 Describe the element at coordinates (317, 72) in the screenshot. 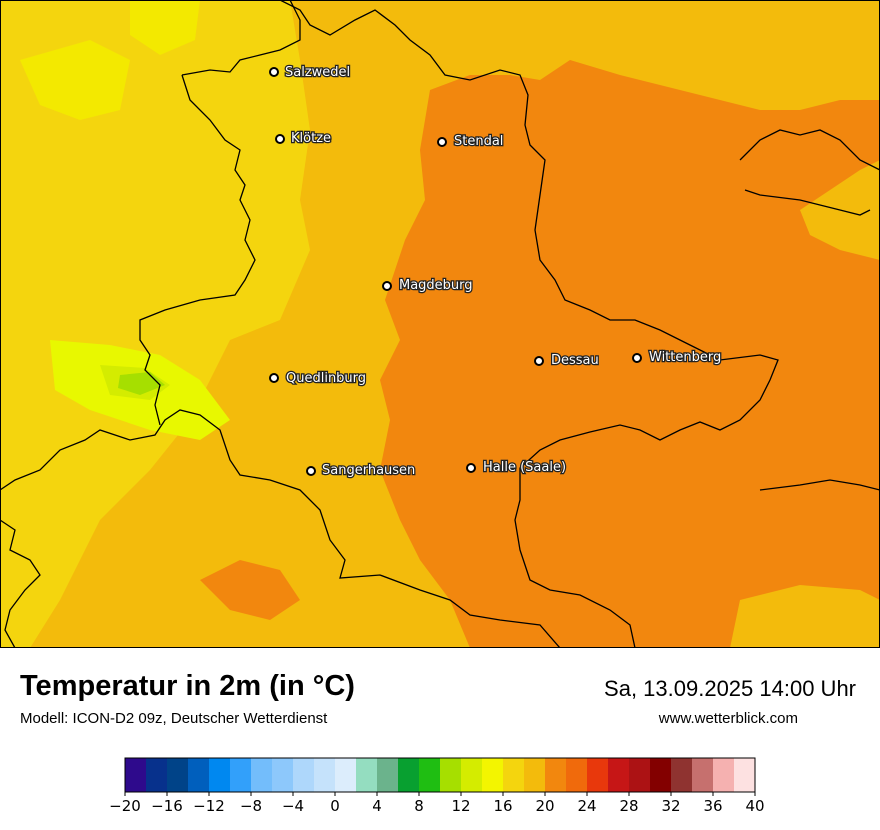

I see `city-label: Salzwedel` at that location.